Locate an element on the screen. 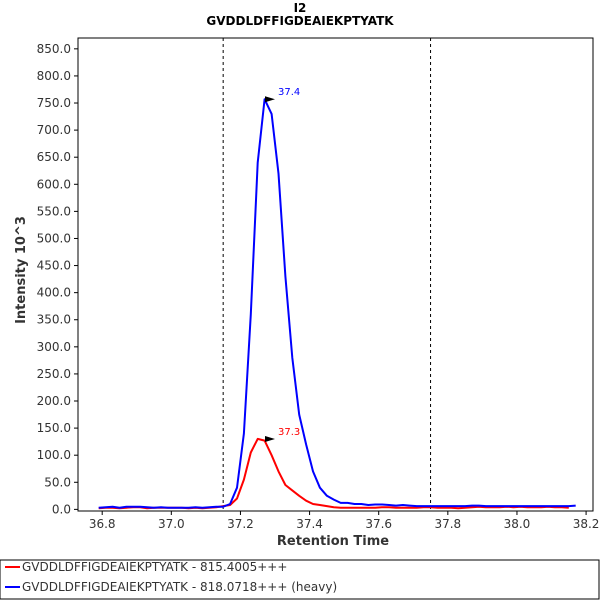 The image size is (600, 600). x-tick-label: 38.2 is located at coordinates (586, 524).